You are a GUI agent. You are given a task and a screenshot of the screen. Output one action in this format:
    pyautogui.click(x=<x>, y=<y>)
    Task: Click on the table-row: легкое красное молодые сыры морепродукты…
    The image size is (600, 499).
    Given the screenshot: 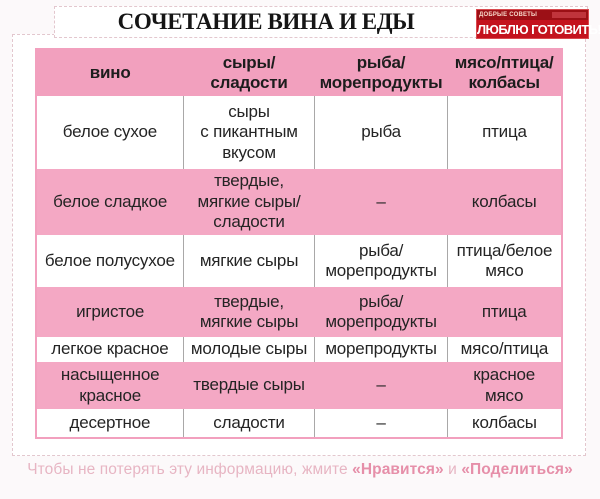 What is the action you would take?
    pyautogui.click(x=299, y=349)
    